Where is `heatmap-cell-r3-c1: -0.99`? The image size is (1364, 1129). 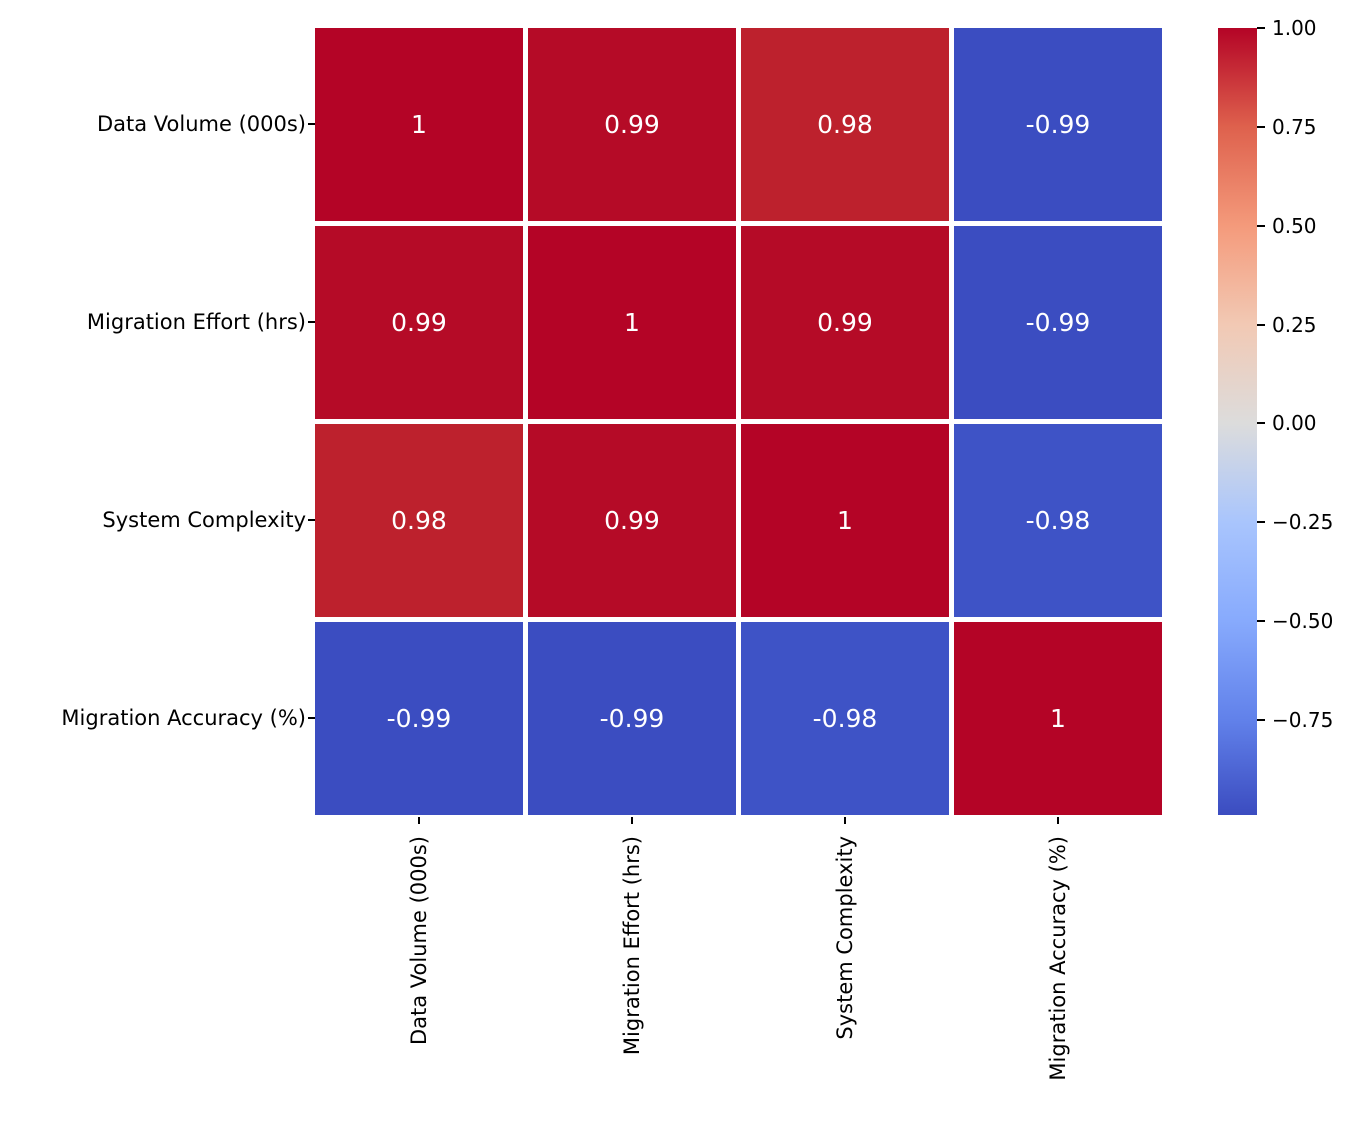
heatmap-cell-r3-c1: -0.99 is located at coordinates (632, 718).